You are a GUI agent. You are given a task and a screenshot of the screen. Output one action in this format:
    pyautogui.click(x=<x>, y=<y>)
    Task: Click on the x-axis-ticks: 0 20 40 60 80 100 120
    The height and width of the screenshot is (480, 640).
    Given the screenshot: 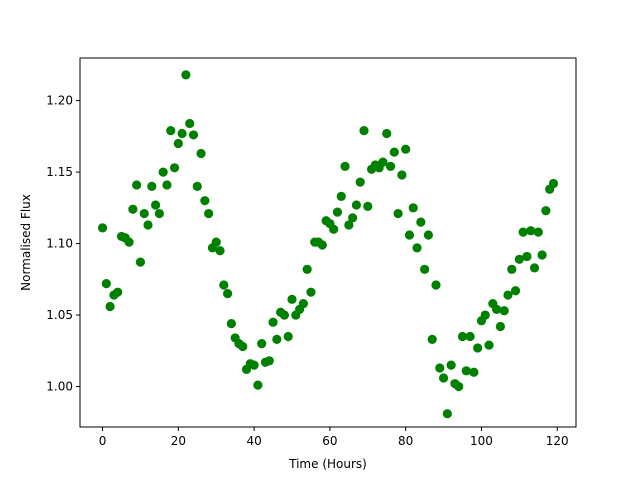 What is the action you would take?
    pyautogui.click(x=334, y=437)
    